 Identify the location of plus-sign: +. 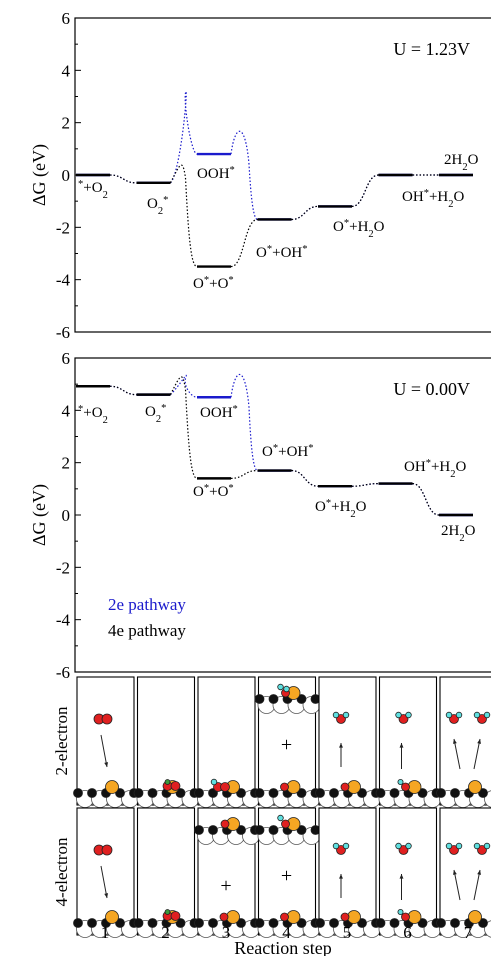
(225, 886).